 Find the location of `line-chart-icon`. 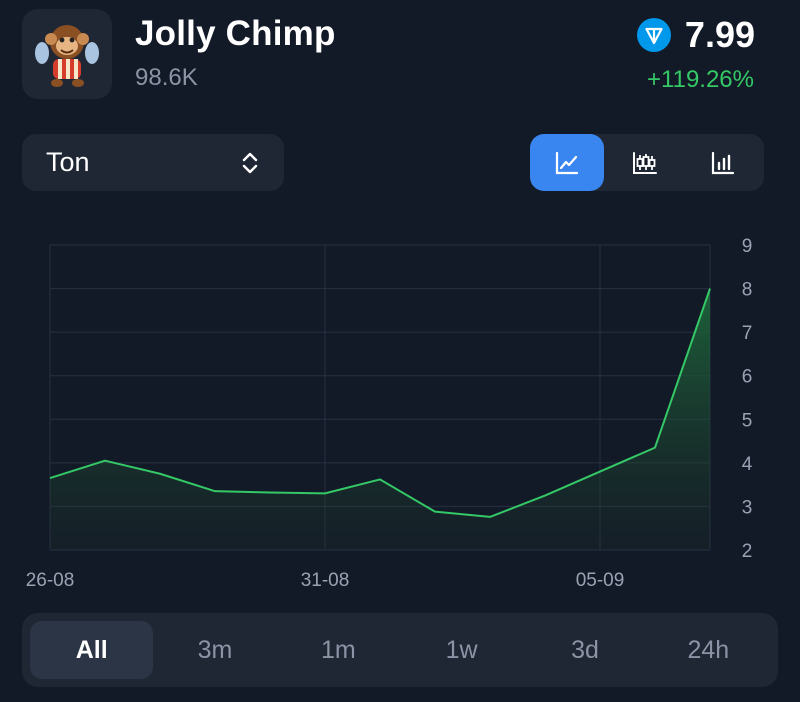

line-chart-icon is located at coordinates (567, 162).